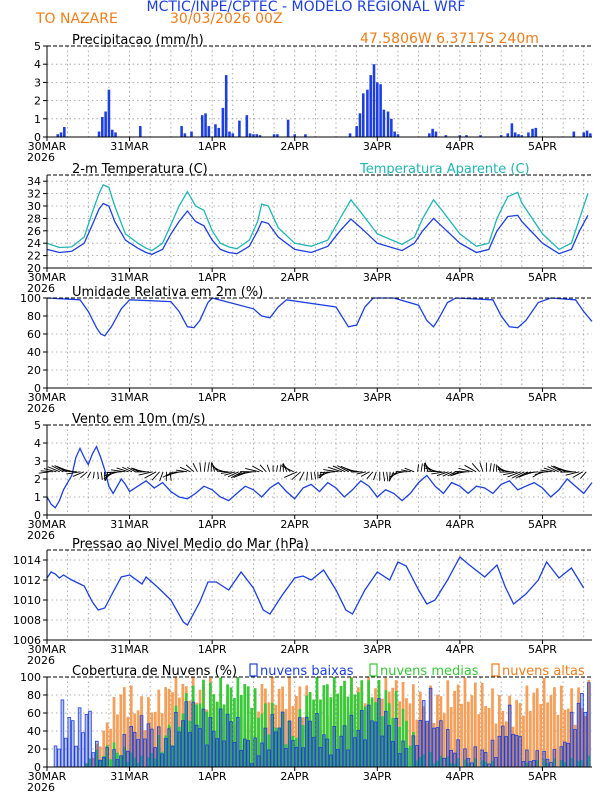  What do you see at coordinates (34, 256) in the screenshot?
I see `y-tick-label: 22` at bounding box center [34, 256].